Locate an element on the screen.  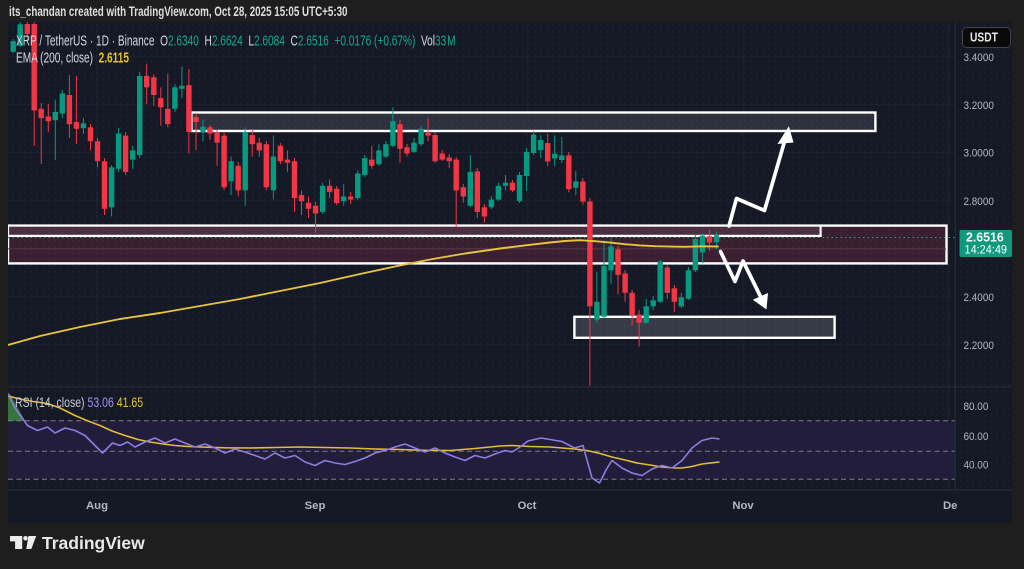
svg-text: 2.6516 is located at coordinates (985, 237).